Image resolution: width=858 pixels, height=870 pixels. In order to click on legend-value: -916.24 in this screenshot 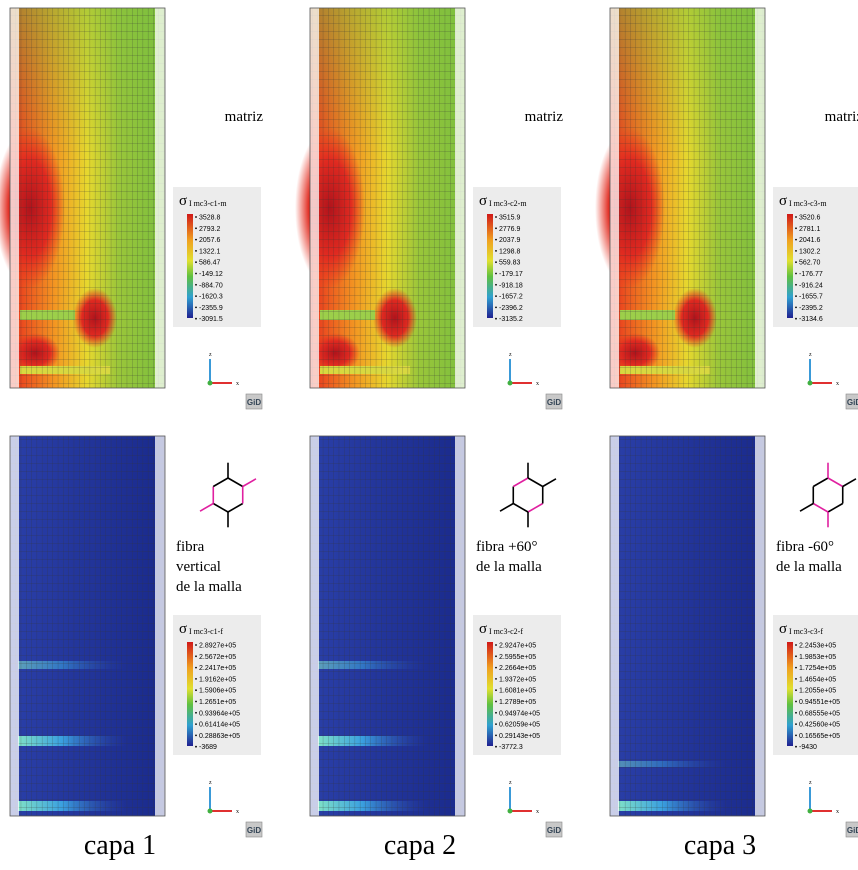, I will do `click(811, 285)`.